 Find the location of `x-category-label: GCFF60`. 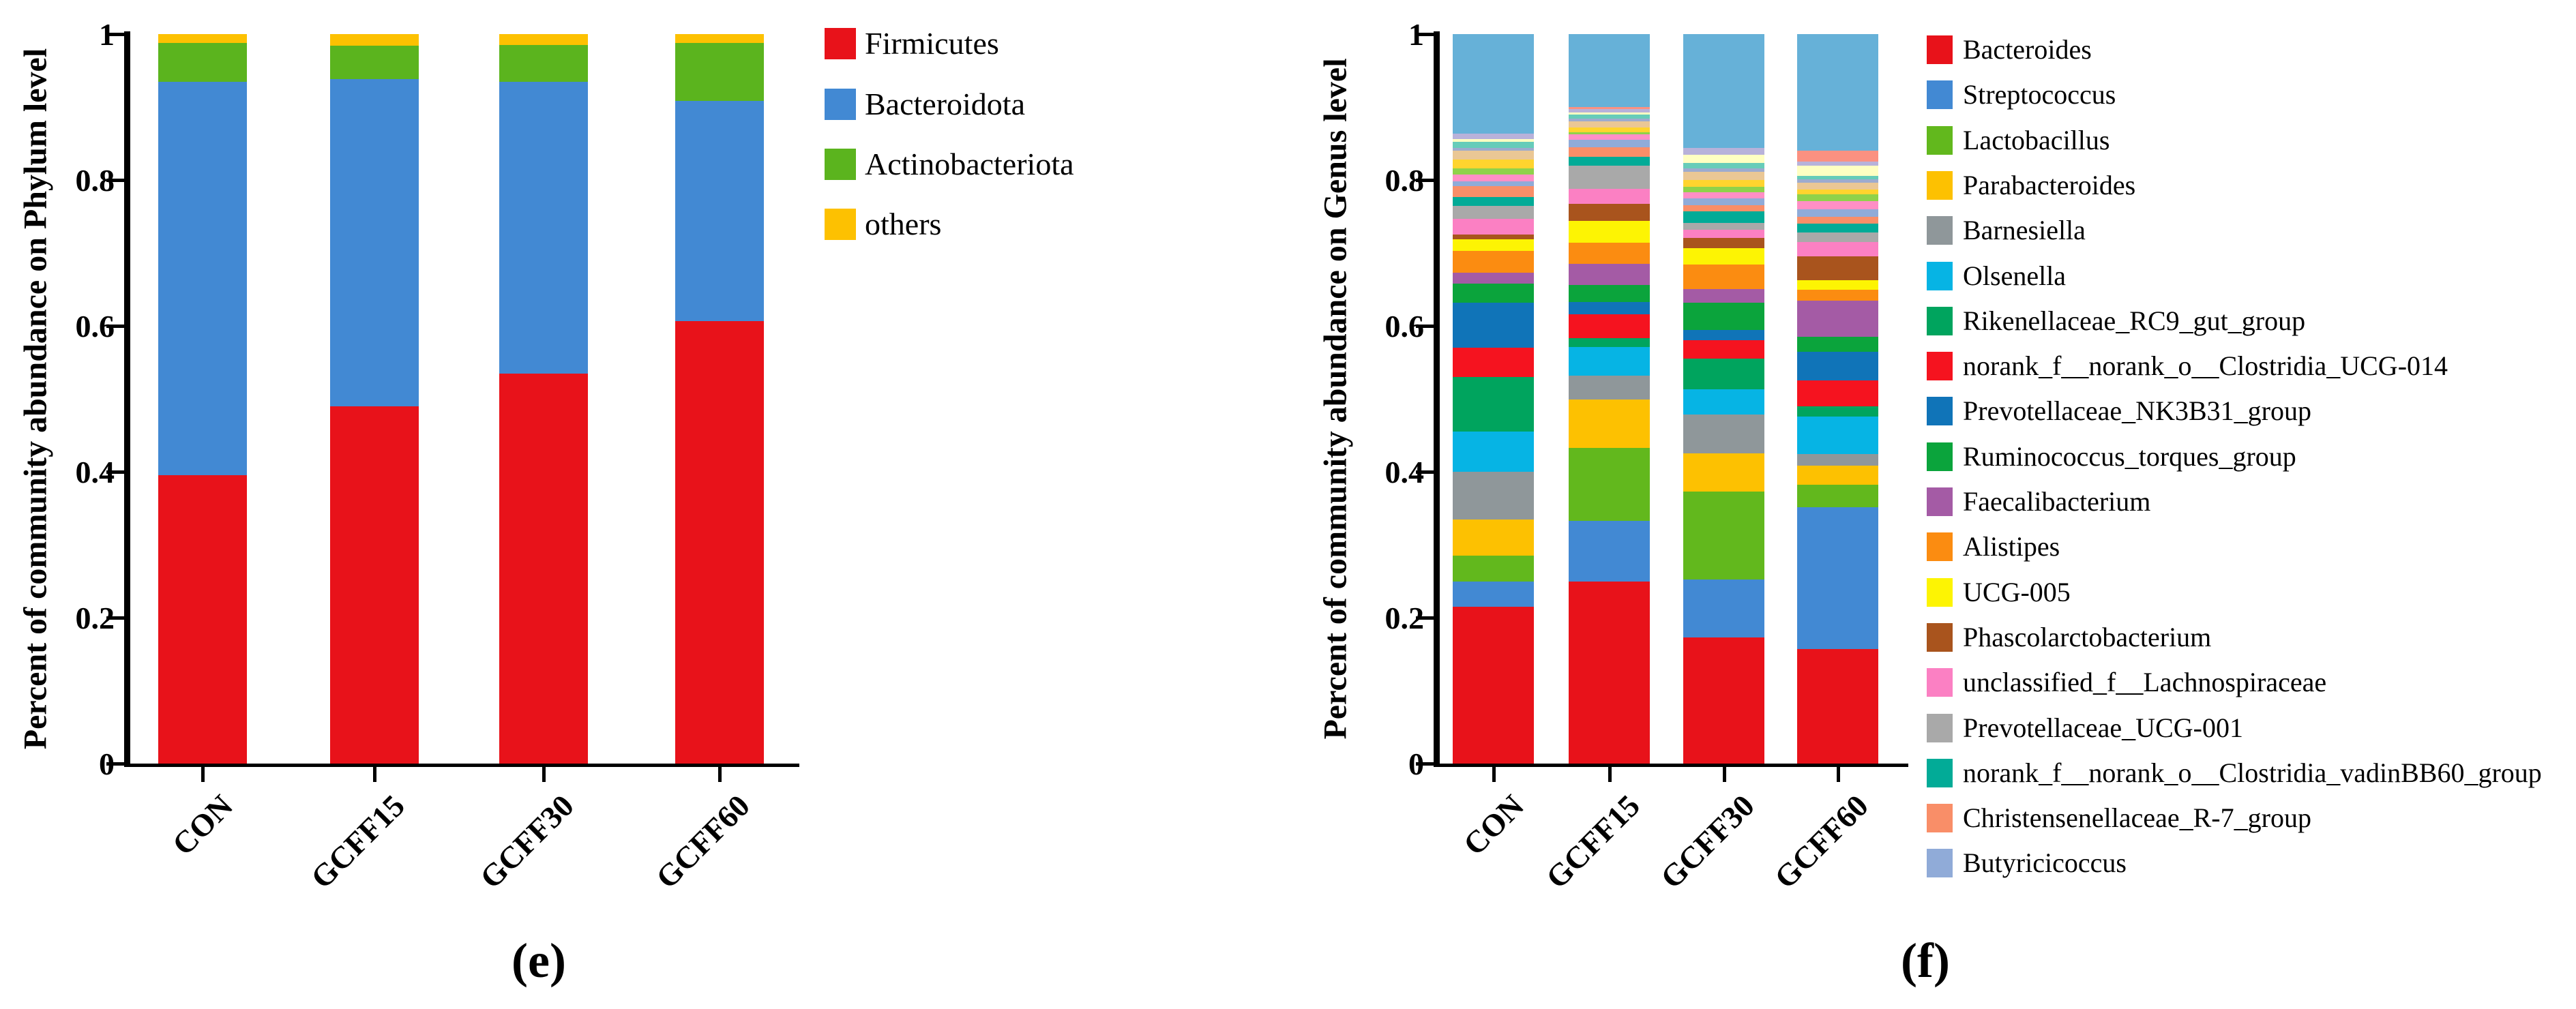

x-category-label: GCFF60 is located at coordinates (702, 841).